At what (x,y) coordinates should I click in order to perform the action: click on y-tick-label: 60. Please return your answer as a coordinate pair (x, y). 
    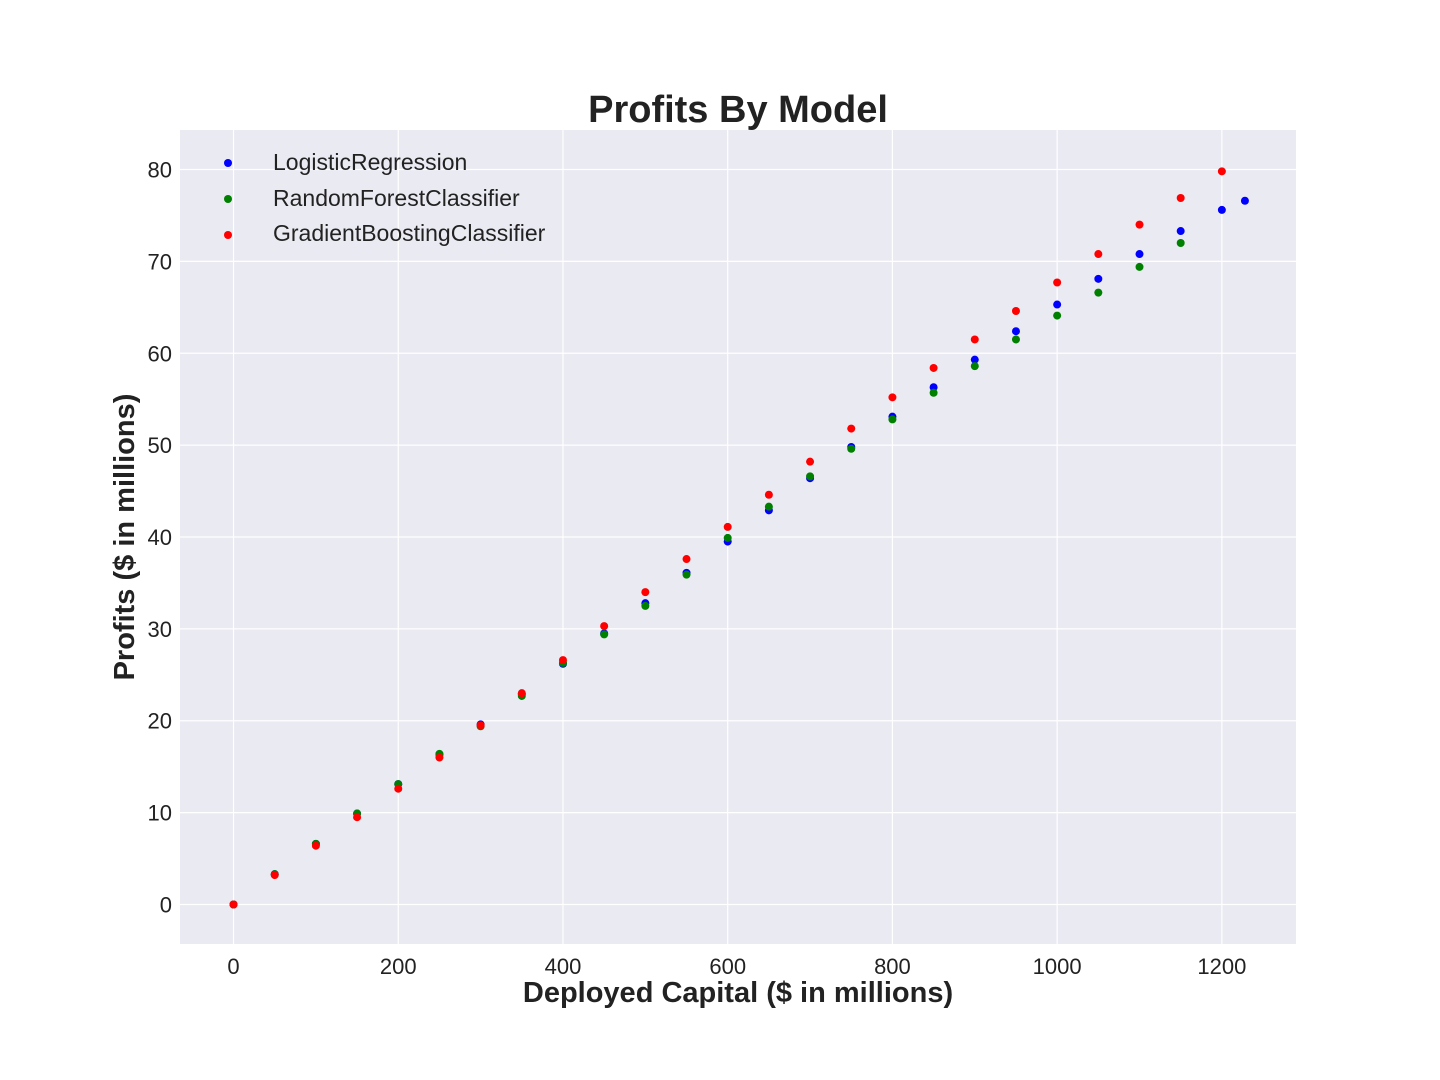
    Looking at the image, I should click on (160, 353).